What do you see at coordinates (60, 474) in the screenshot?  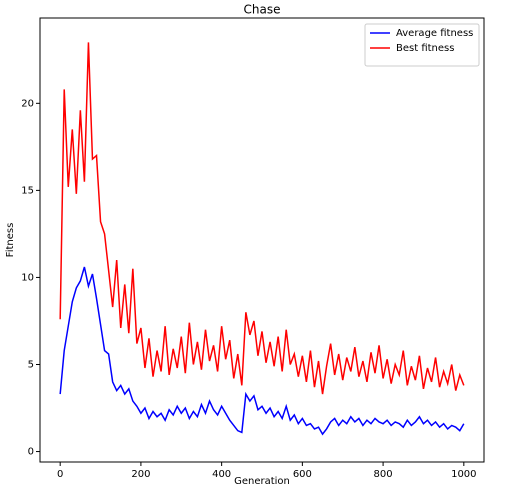 I see `x-tick-label: 0` at bounding box center [60, 474].